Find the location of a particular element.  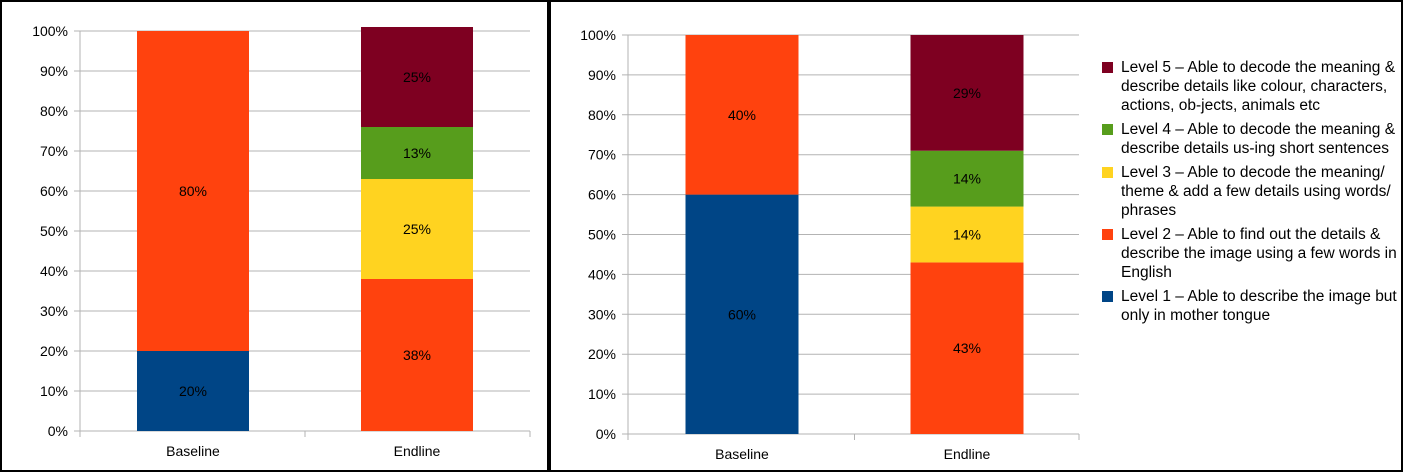

data-label: 43% is located at coordinates (967, 348).